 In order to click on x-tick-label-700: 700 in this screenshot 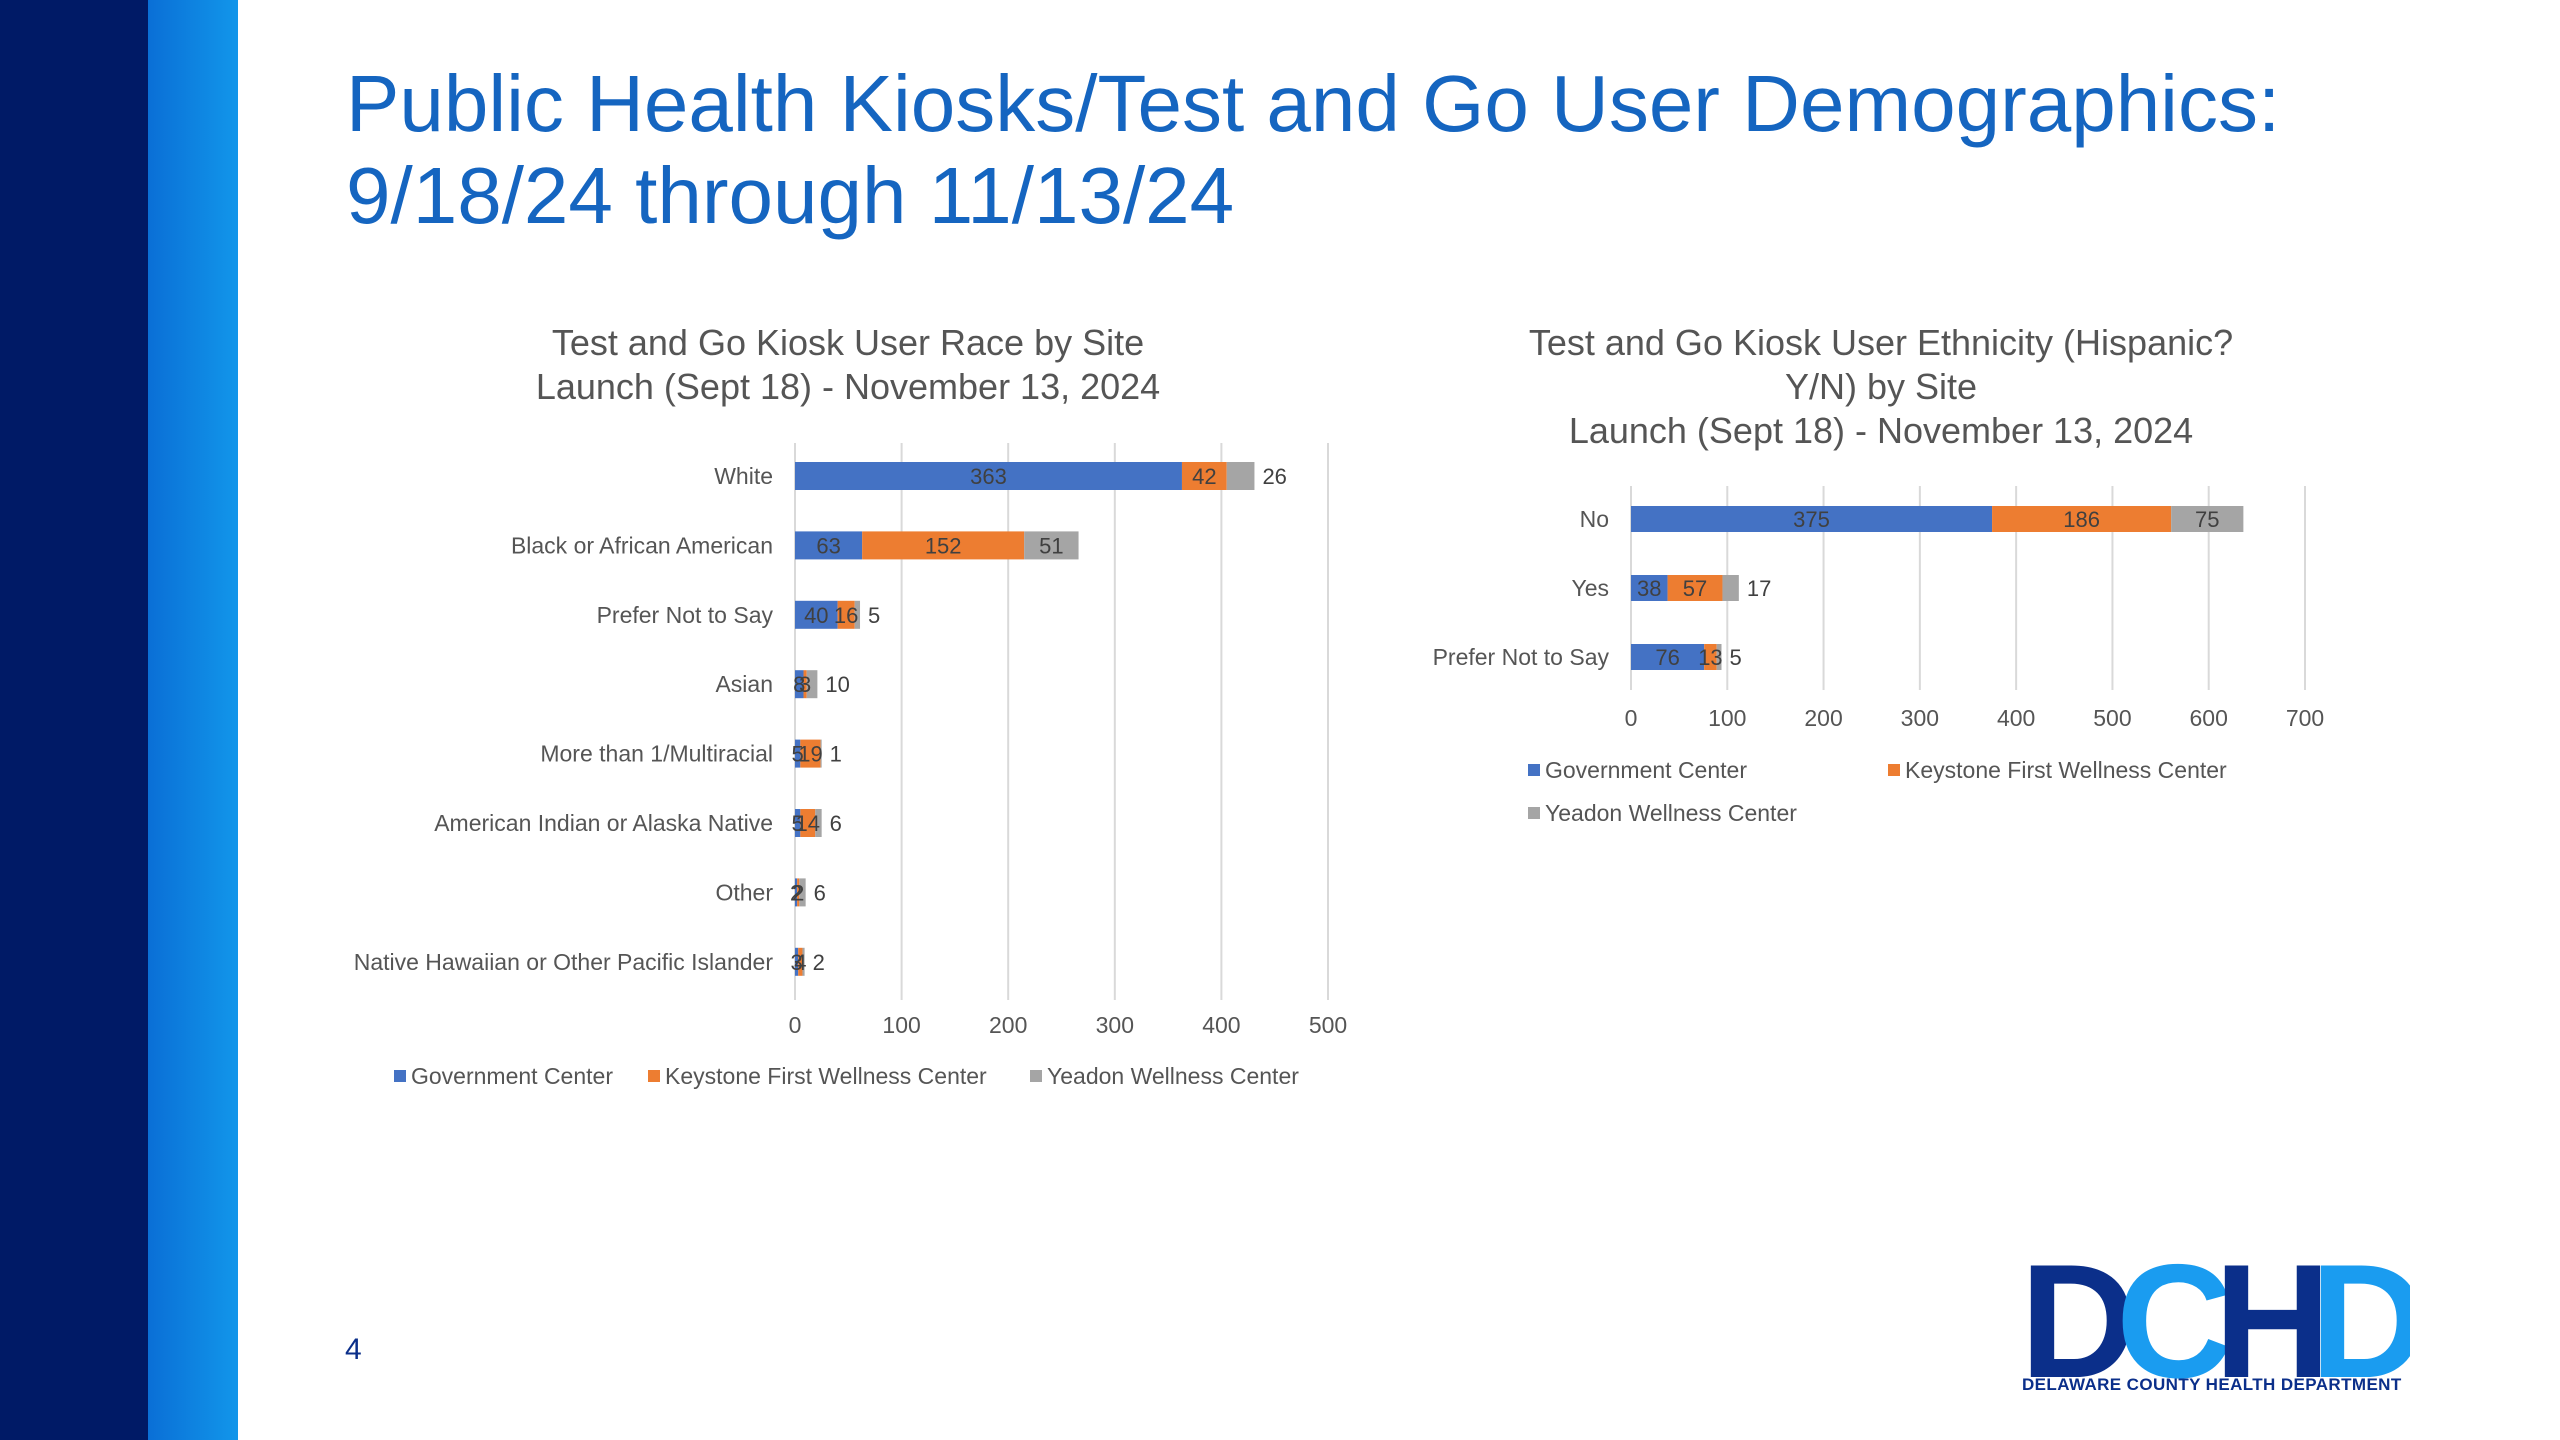, I will do `click(2305, 718)`.